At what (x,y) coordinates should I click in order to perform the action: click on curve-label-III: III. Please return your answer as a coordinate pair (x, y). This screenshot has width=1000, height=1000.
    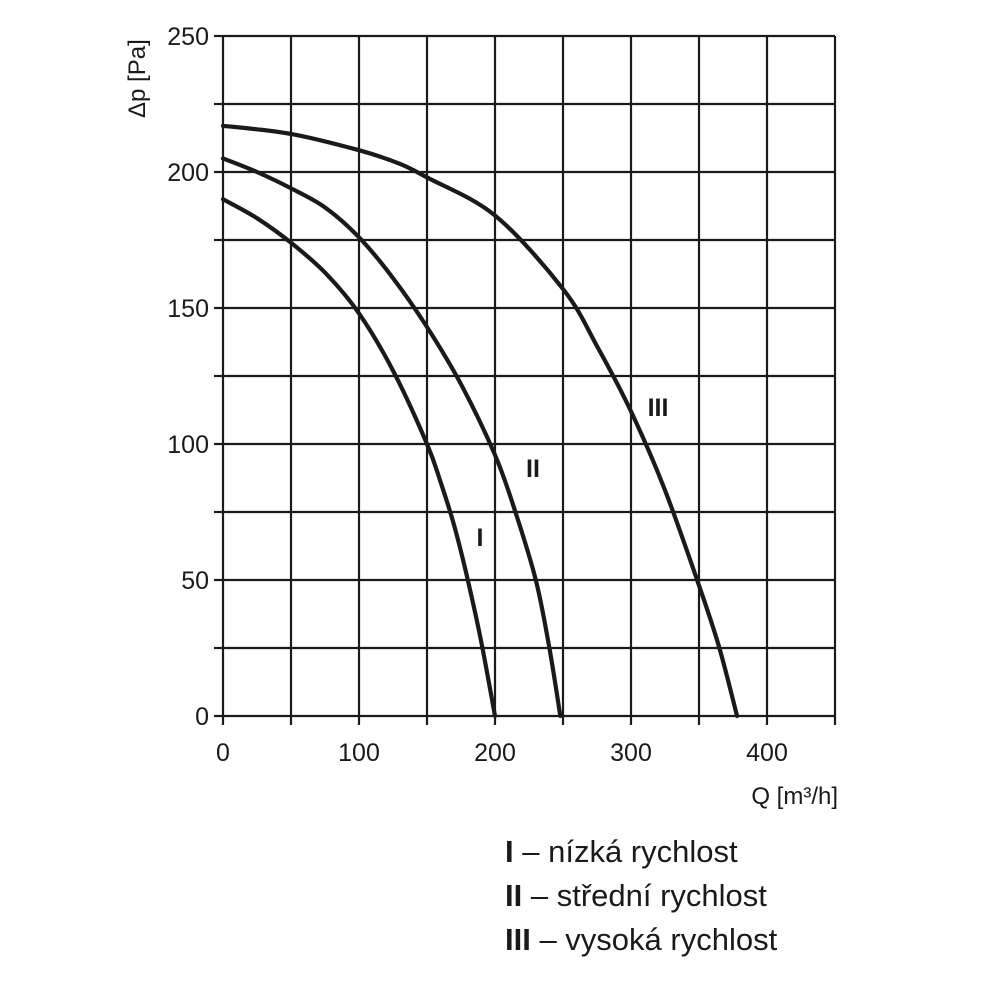
    Looking at the image, I should click on (658, 408).